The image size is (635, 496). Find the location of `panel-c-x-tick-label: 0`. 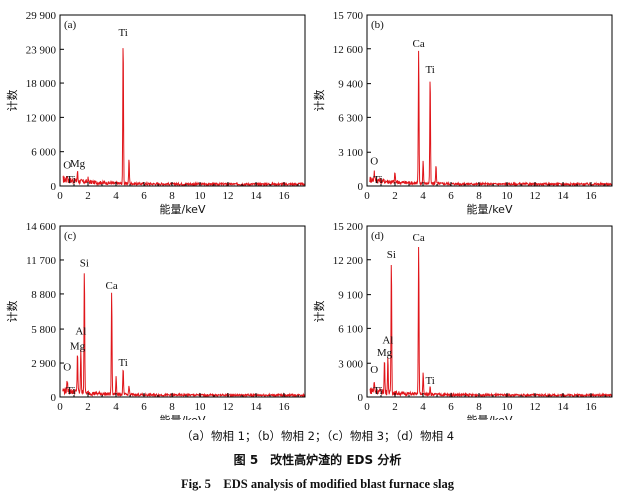

panel-c-x-tick-label: 0 is located at coordinates (60, 407).